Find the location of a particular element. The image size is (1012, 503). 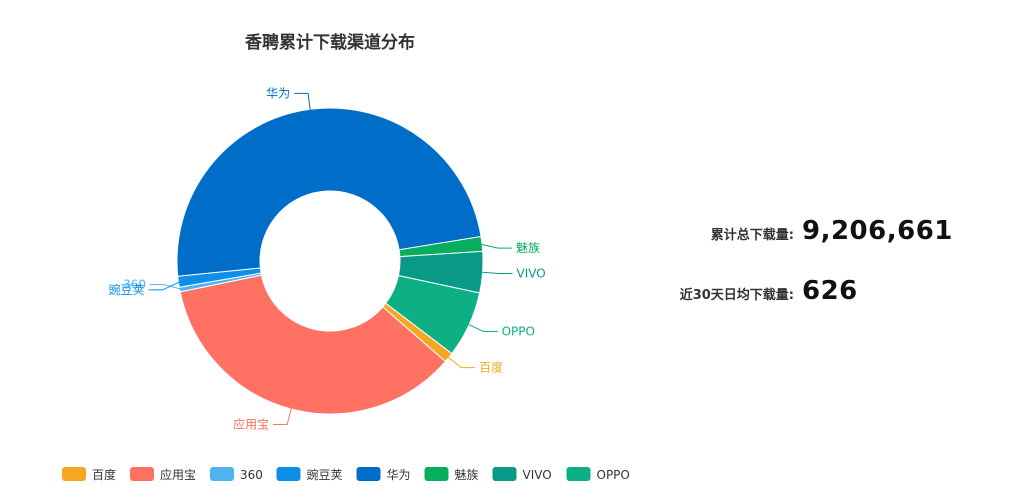

legend-item-6: VIVO is located at coordinates (522, 474).